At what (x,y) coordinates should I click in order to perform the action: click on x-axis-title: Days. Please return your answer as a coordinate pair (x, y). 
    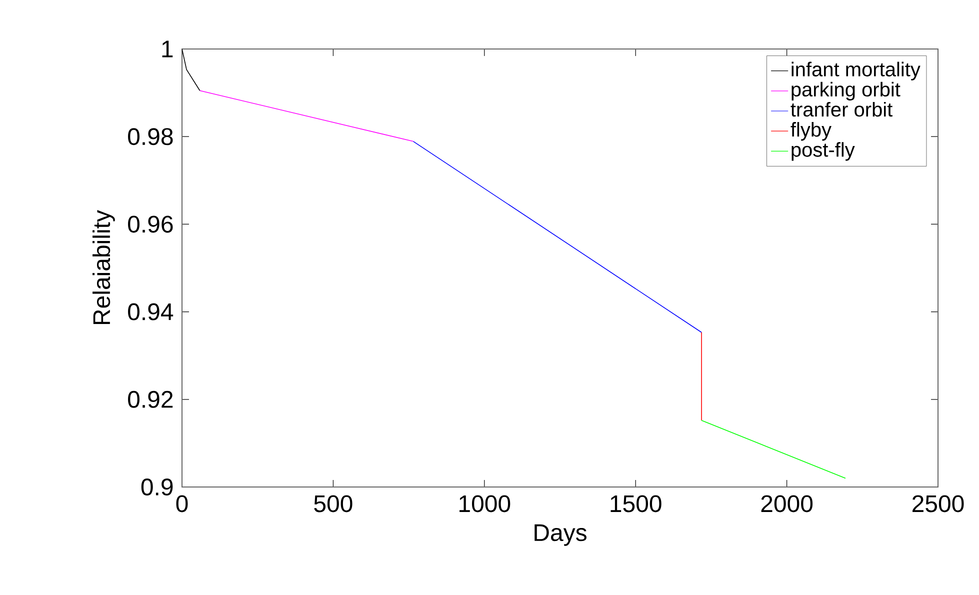
    Looking at the image, I should click on (560, 535).